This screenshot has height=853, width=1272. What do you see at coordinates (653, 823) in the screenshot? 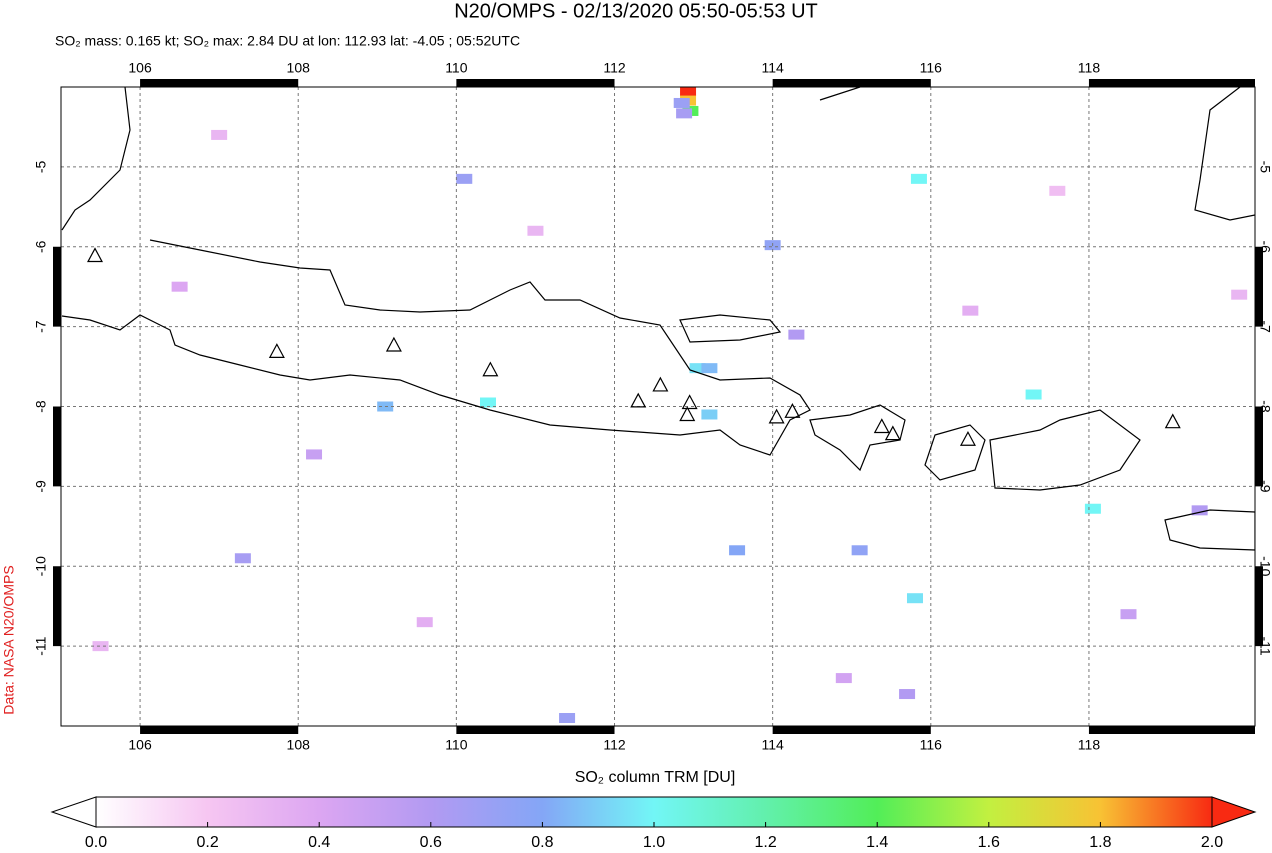
I see `colorbar: 0.0 0.2 0.4 0.6 0.8 1.0 1.2 1.4 1.6 1.8 2.0` at bounding box center [653, 823].